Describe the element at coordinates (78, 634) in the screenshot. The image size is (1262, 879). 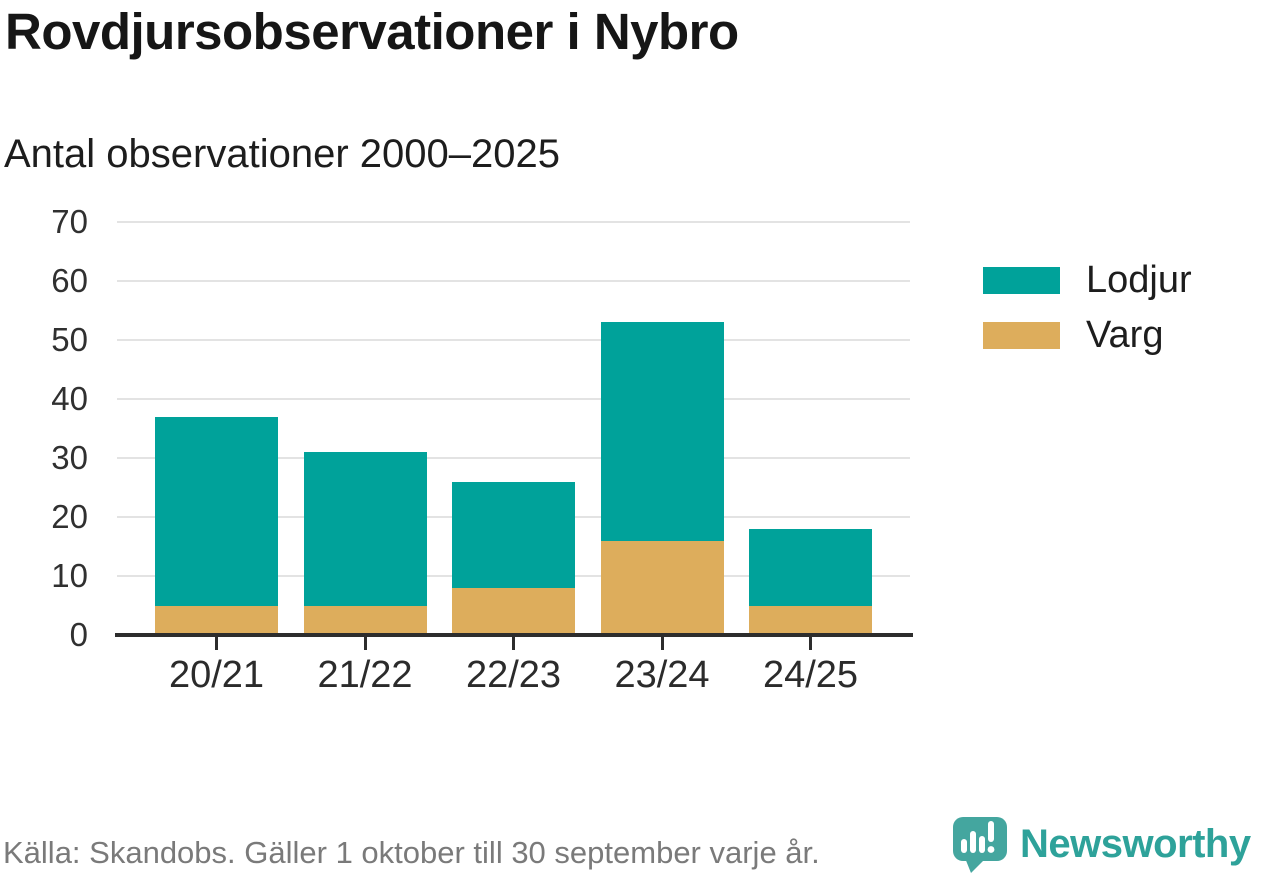
I see `y-axis-label-0: 0` at that location.